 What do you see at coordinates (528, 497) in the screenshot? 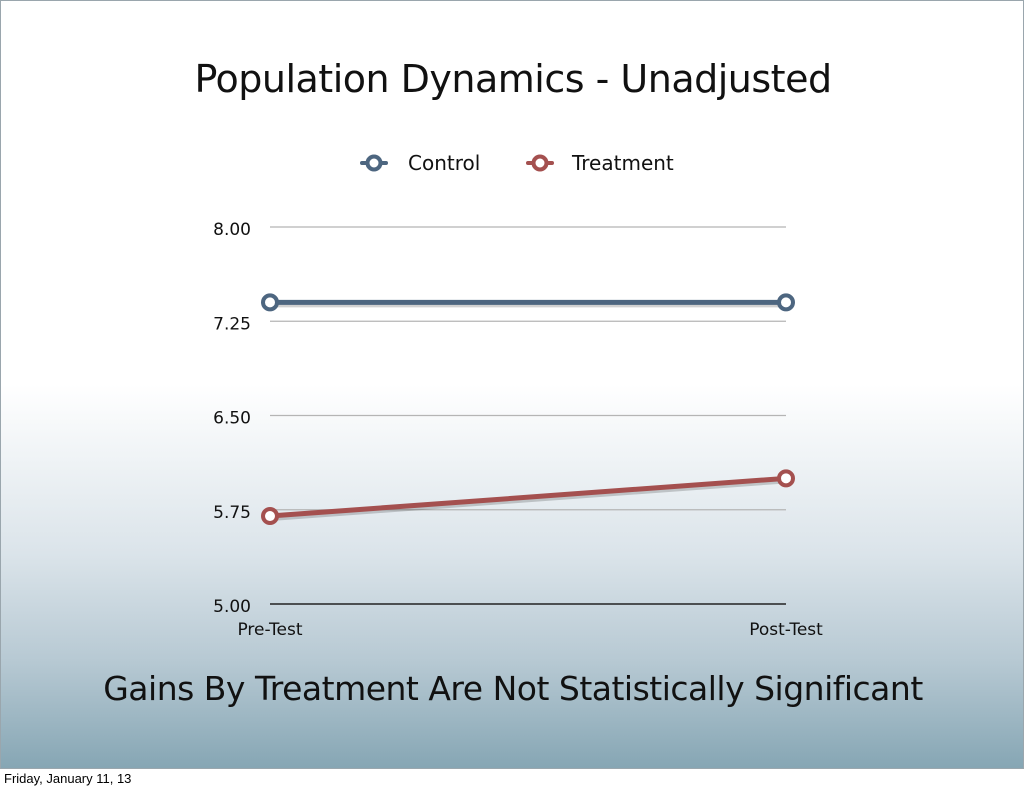
I see `series-line-treatment` at bounding box center [528, 497].